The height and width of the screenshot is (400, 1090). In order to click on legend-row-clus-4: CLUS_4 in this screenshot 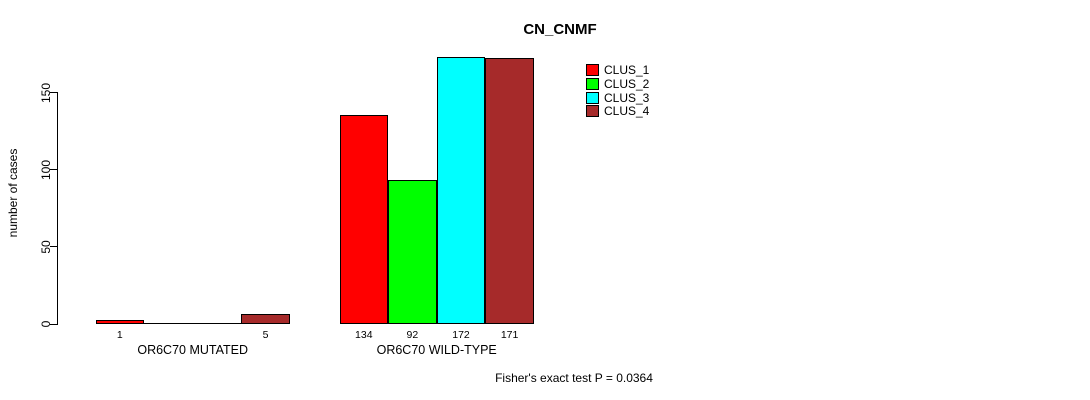, I will do `click(617, 111)`.